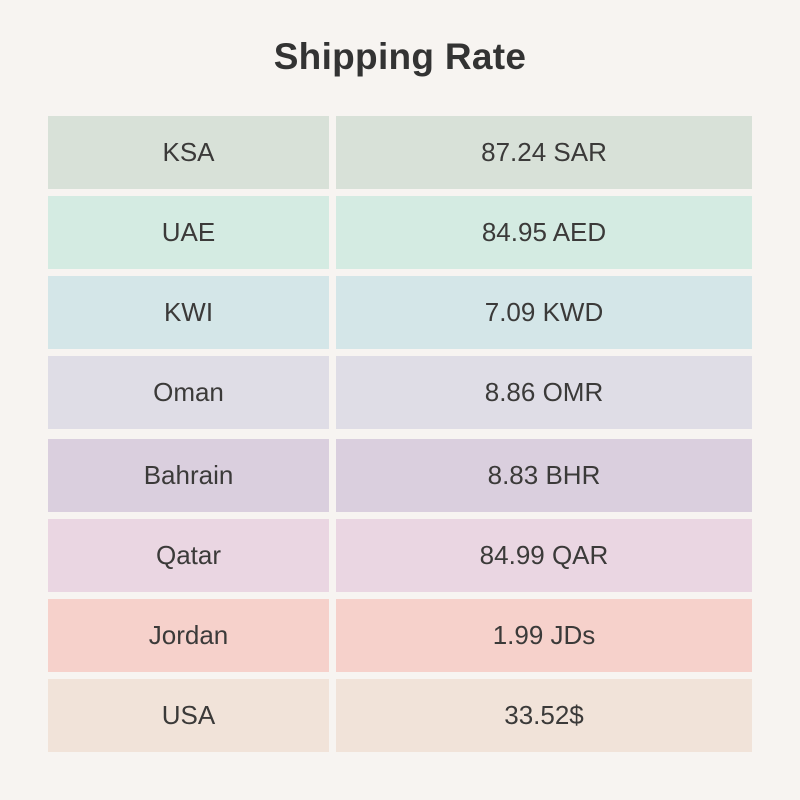 The height and width of the screenshot is (800, 800). I want to click on table-row: KSA 87.24 SAR, so click(400, 152).